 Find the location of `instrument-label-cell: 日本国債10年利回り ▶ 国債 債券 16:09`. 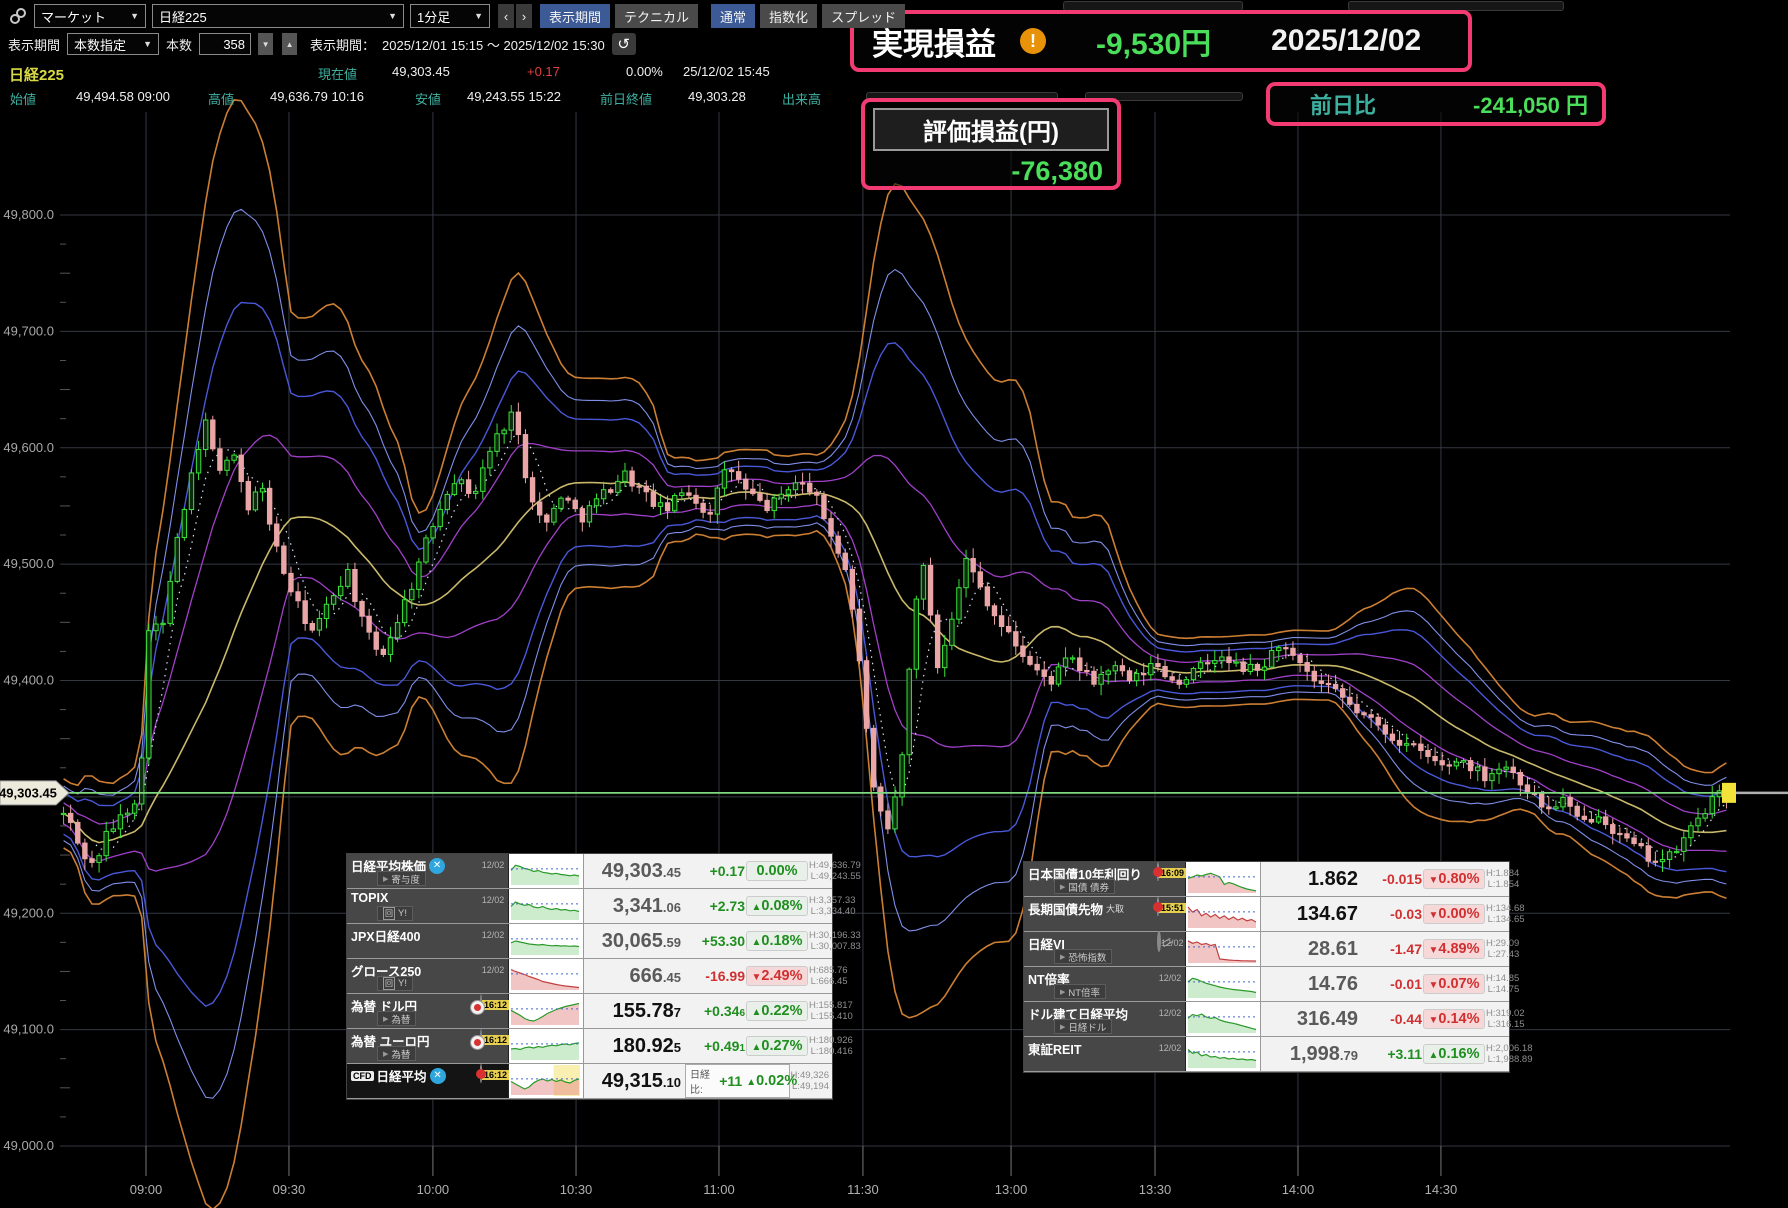

instrument-label-cell: 日本国債10年利回り ▶ 国債 債券 16:09 is located at coordinates (1105, 879).